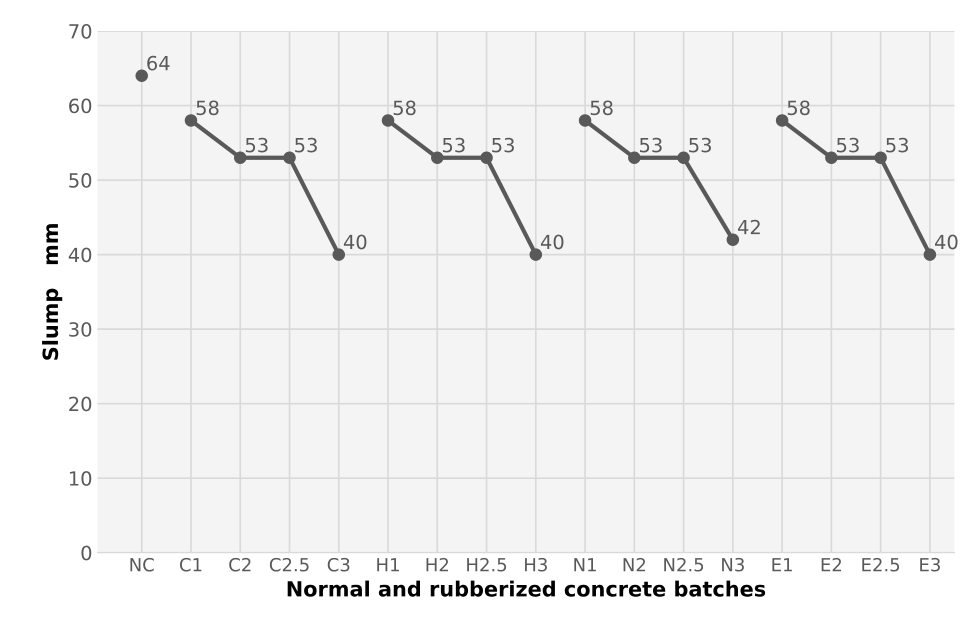 The image size is (974, 621). Describe the element at coordinates (536, 565) in the screenshot. I see `x-tick-label: H3` at that location.